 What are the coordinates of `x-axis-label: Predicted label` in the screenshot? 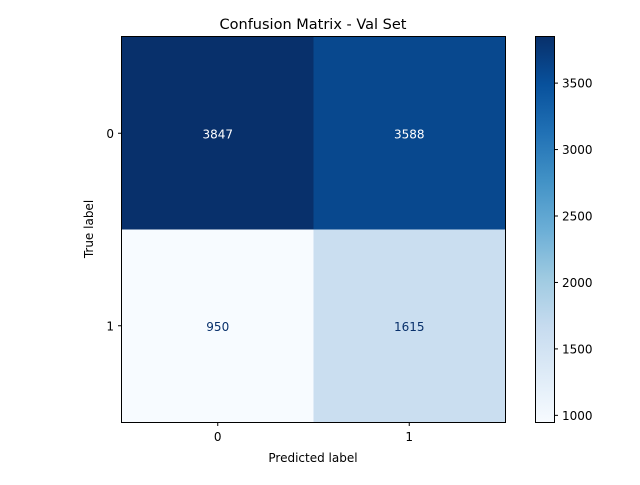 It's located at (312, 458).